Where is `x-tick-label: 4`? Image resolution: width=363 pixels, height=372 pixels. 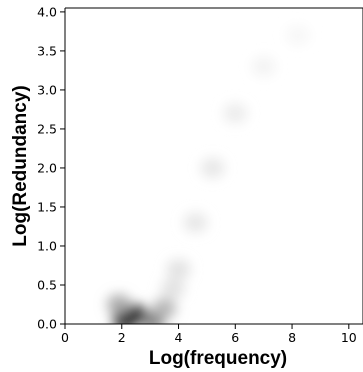
x-tick-label: 4 is located at coordinates (179, 337).